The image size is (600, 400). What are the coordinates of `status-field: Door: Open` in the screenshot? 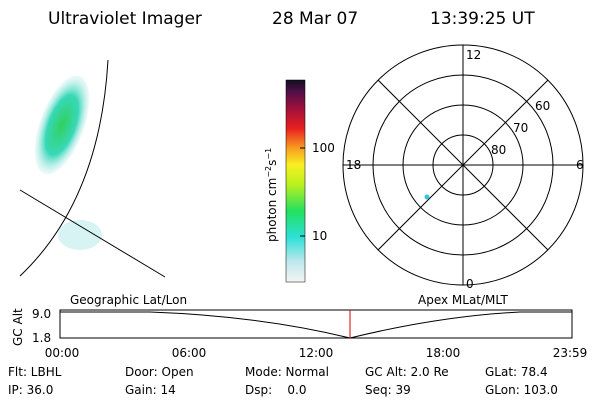 It's located at (159, 372).